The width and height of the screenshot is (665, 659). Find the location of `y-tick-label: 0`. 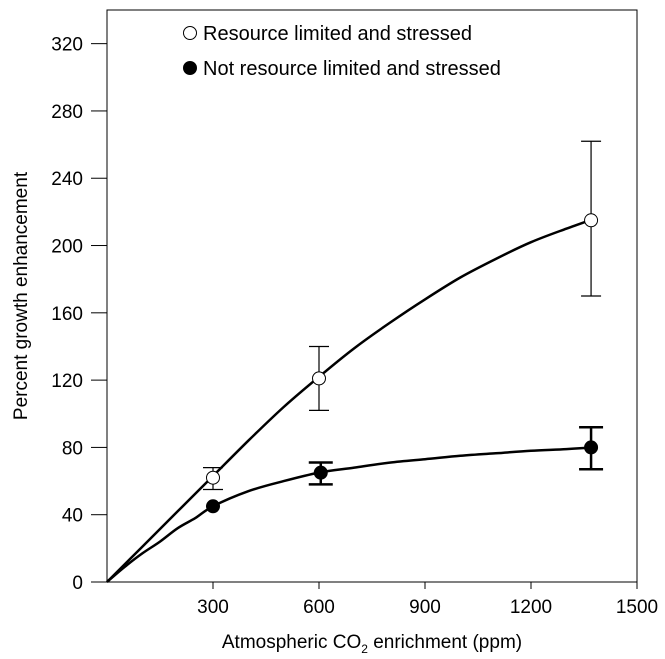

y-tick-label: 0 is located at coordinates (77, 583).